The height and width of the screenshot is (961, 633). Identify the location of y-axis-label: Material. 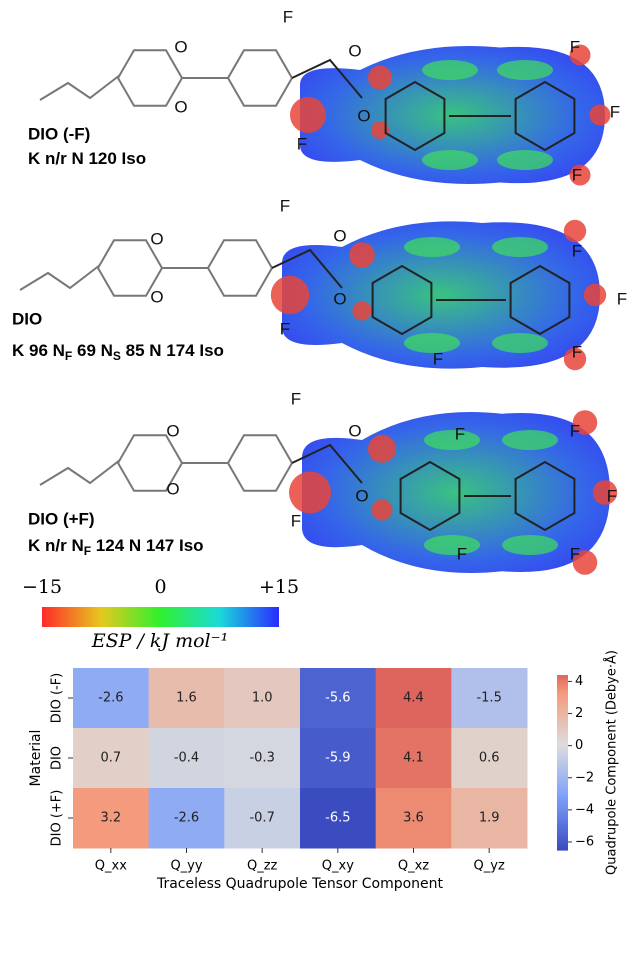
(36, 758).